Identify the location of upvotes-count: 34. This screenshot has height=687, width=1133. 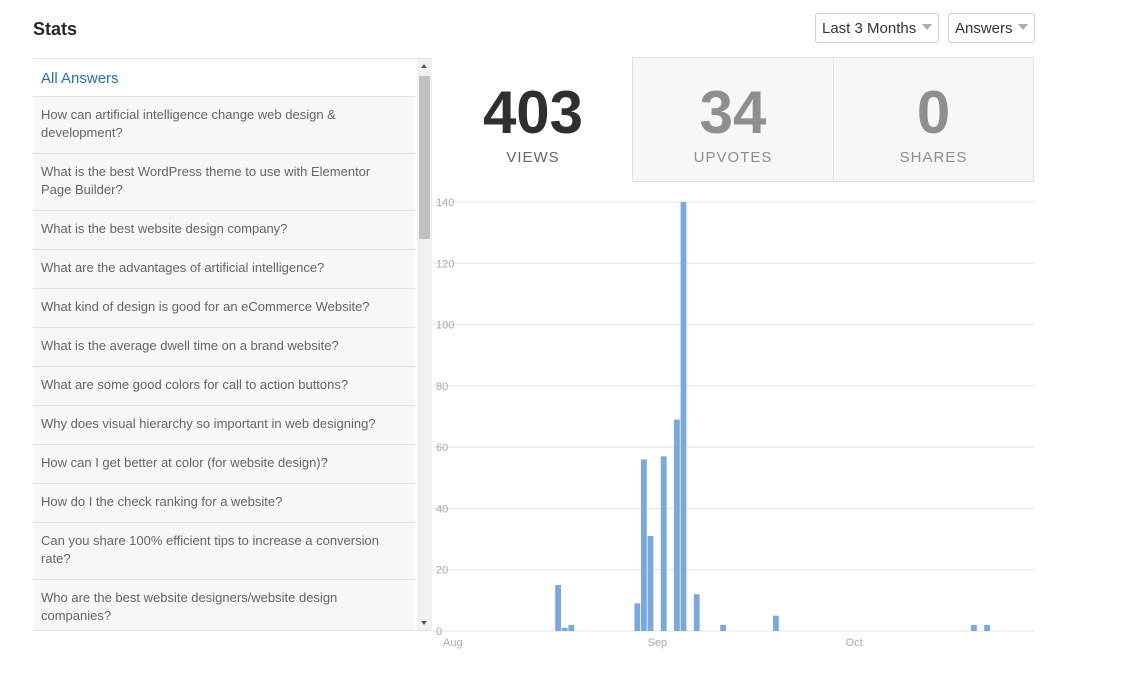
(733, 112).